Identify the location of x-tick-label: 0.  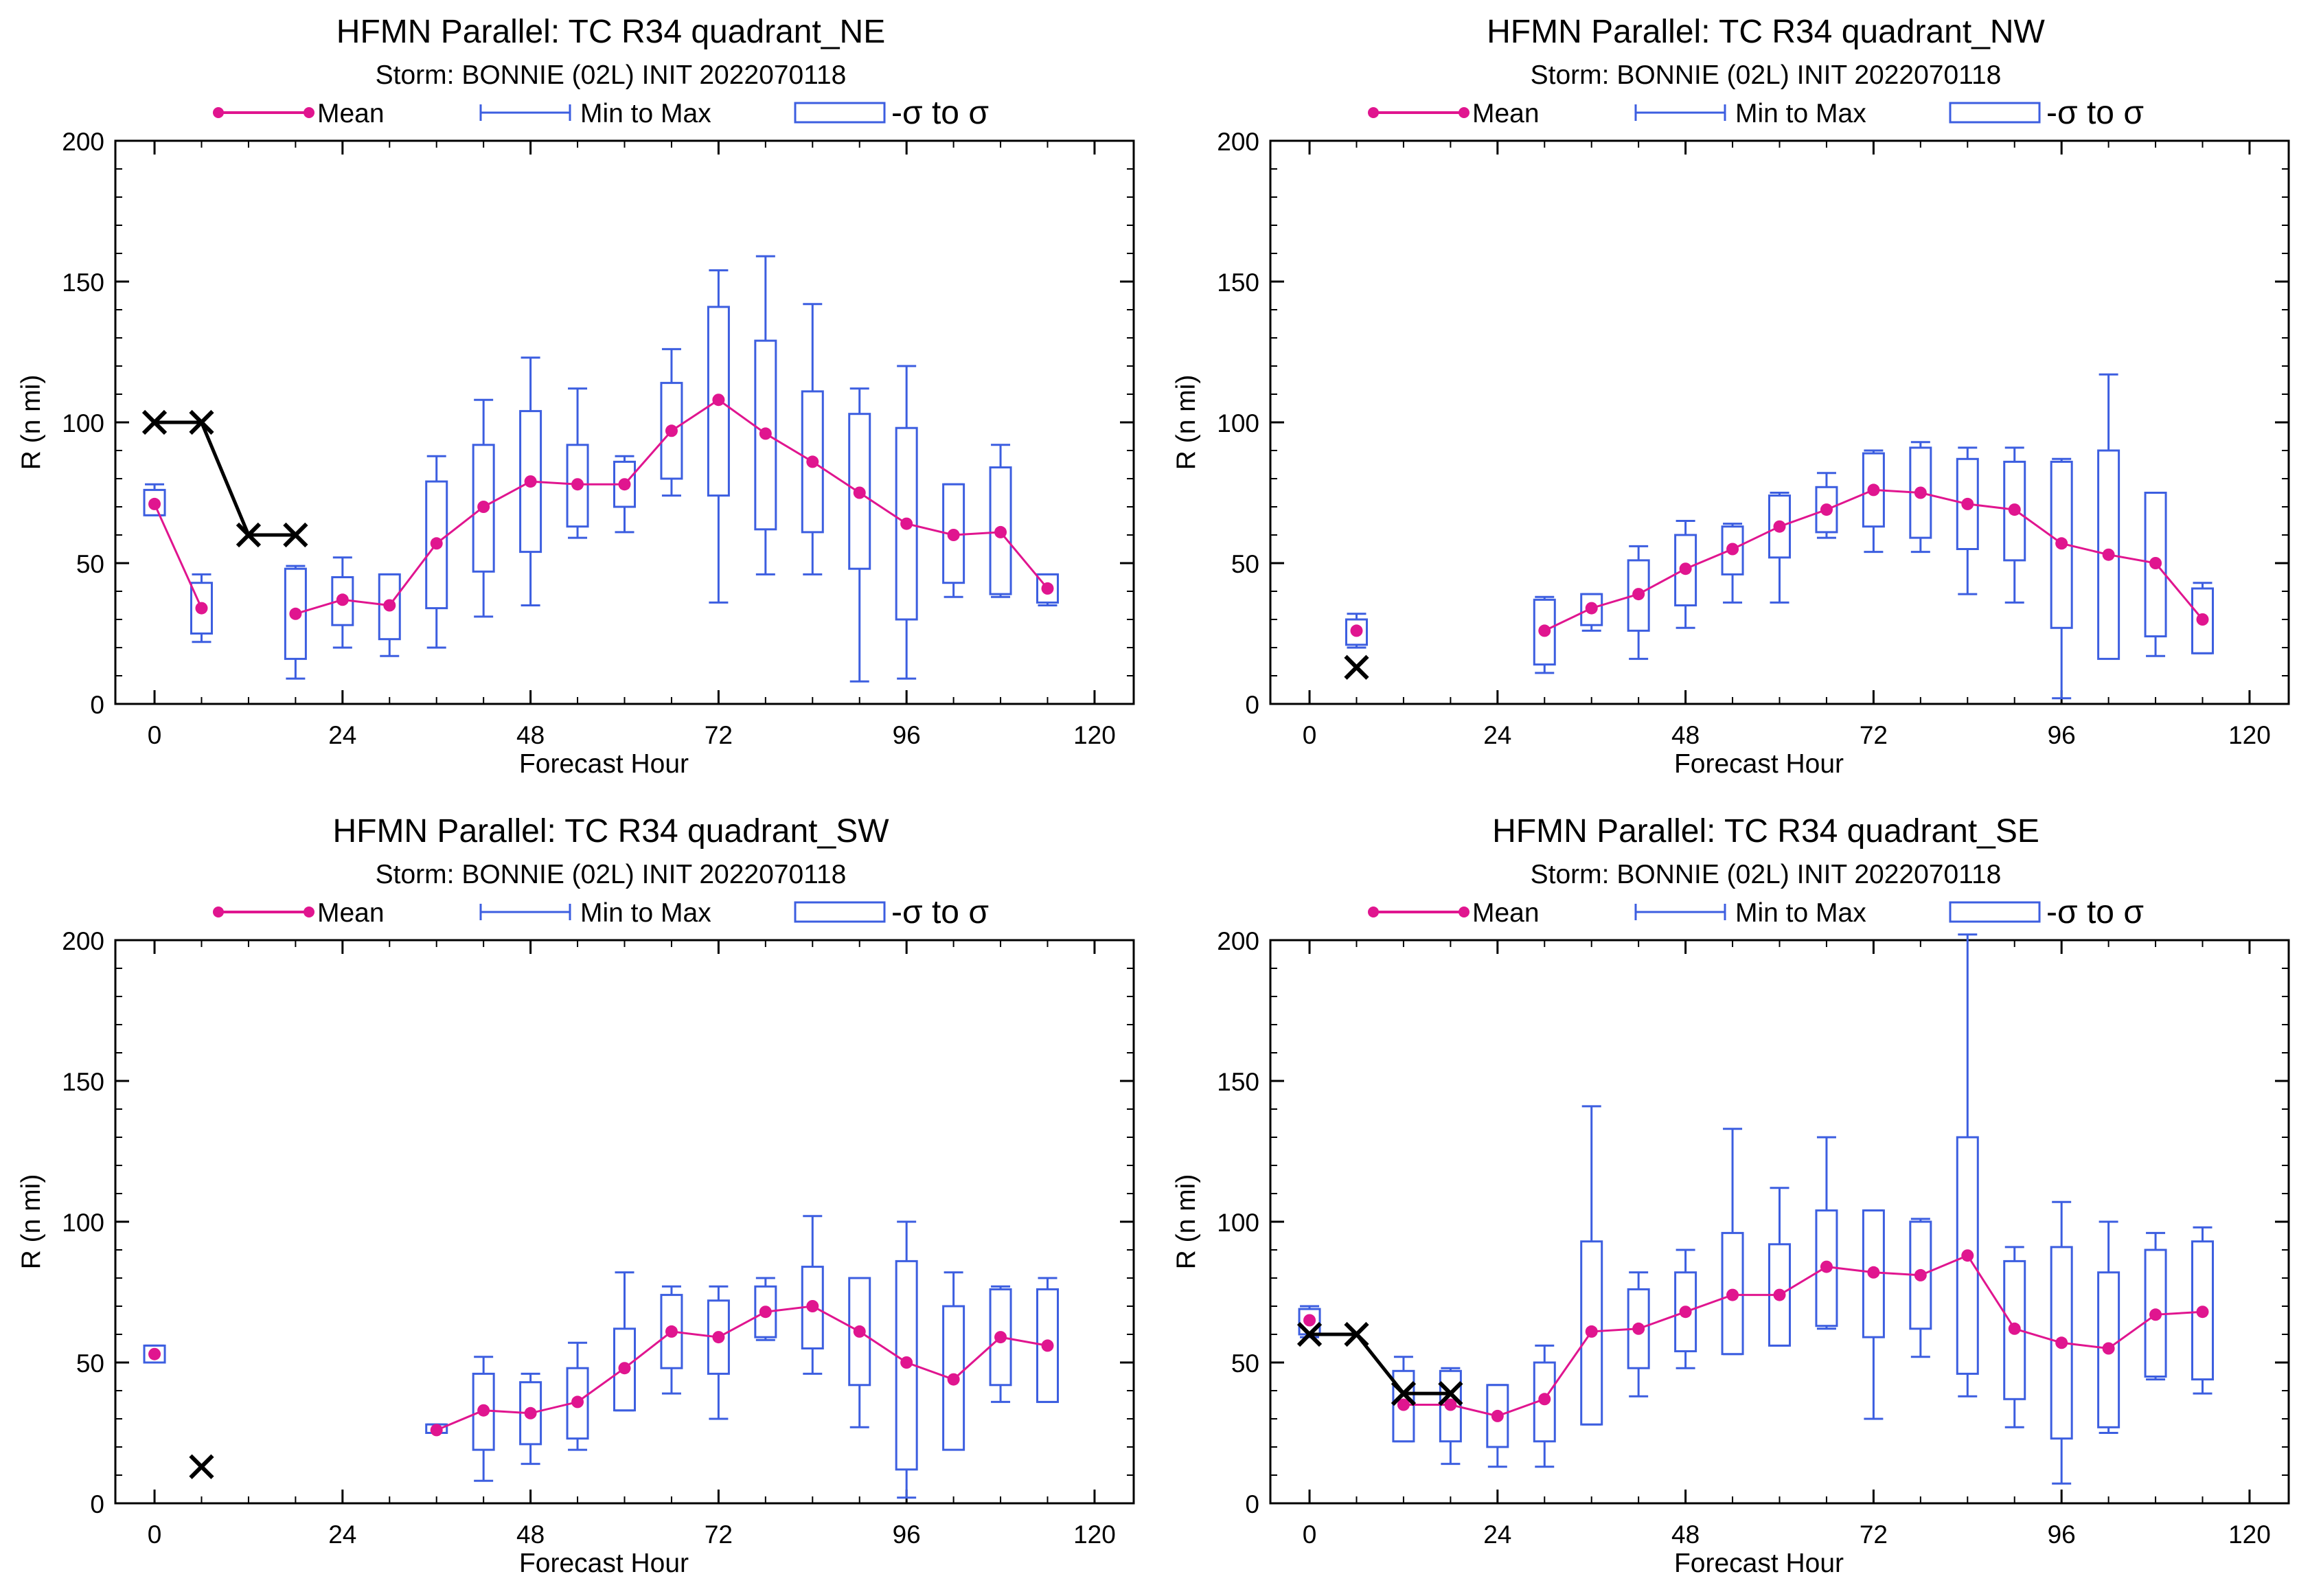
(1310, 735).